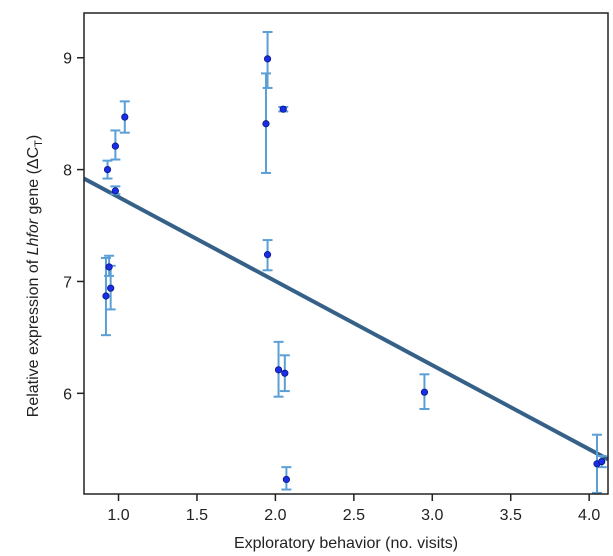 This screenshot has width=613, height=556. Describe the element at coordinates (197, 515) in the screenshot. I see `x-tick-label: 1.5` at that location.